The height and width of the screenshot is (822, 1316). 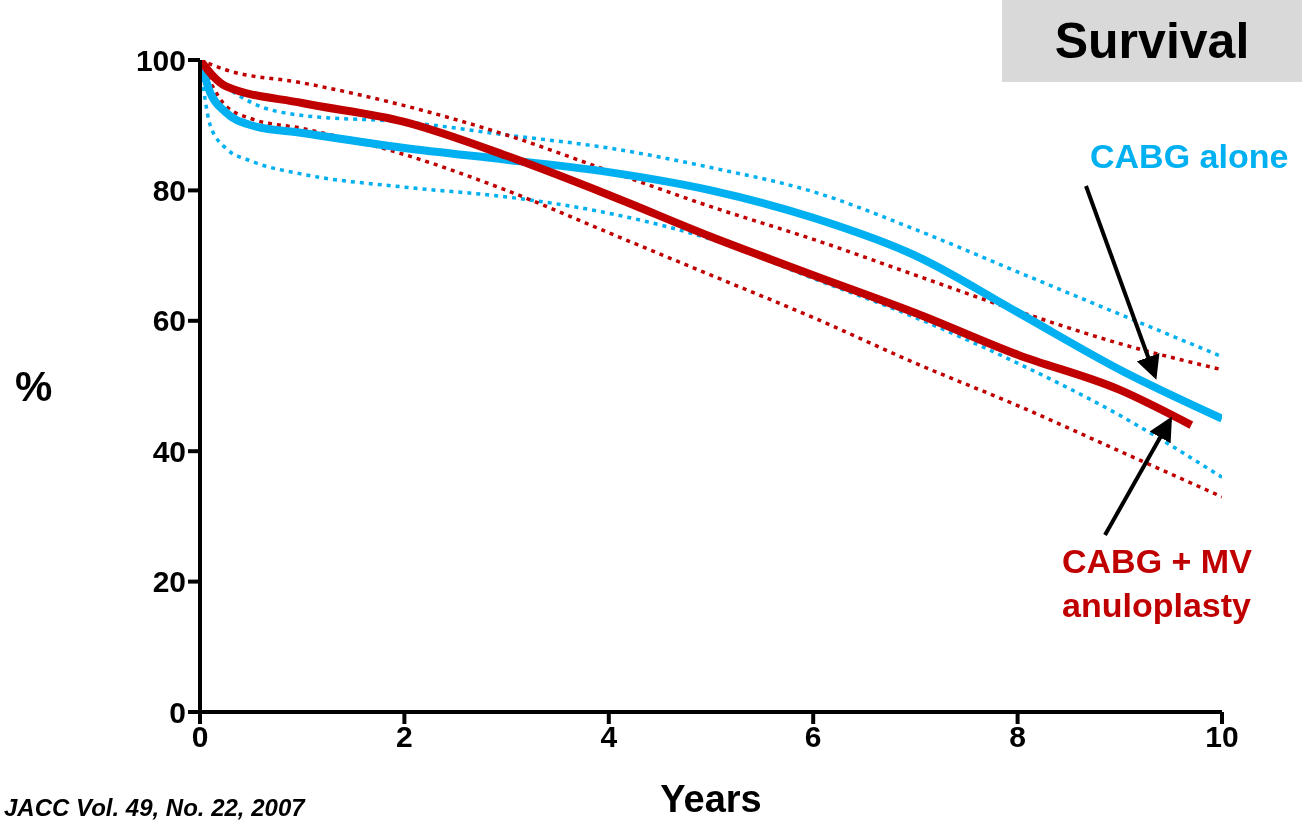 I want to click on y-tick-label: 20, so click(x=169, y=582).